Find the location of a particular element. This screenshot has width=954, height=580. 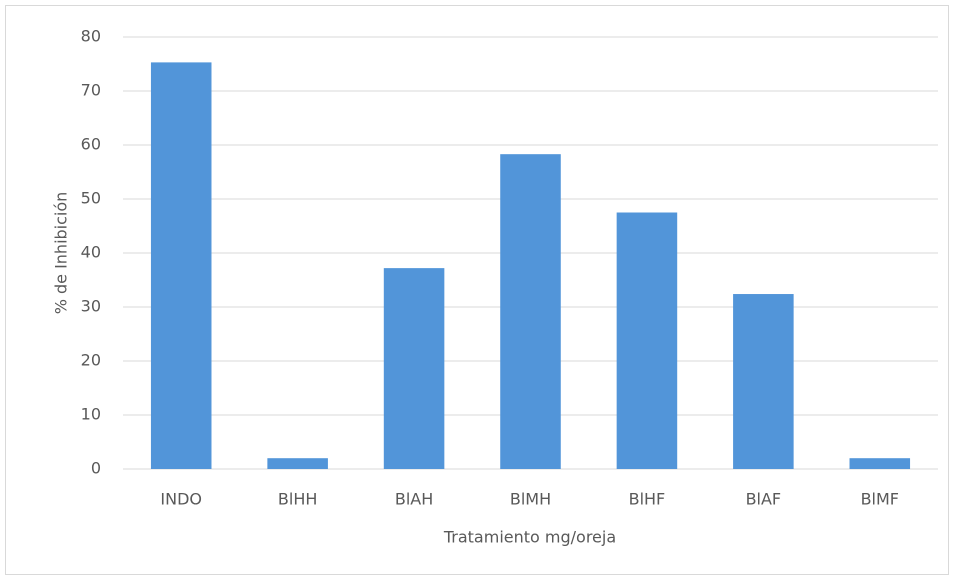

x-axis-title: Tratamiento mg/oreja is located at coordinates (529, 537).